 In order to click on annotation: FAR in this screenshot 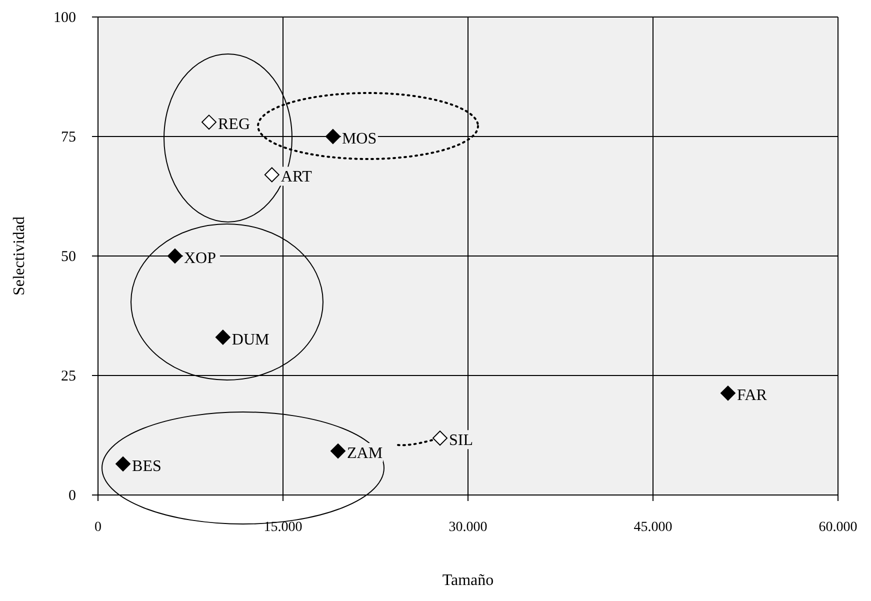, I will do `click(752, 395)`.